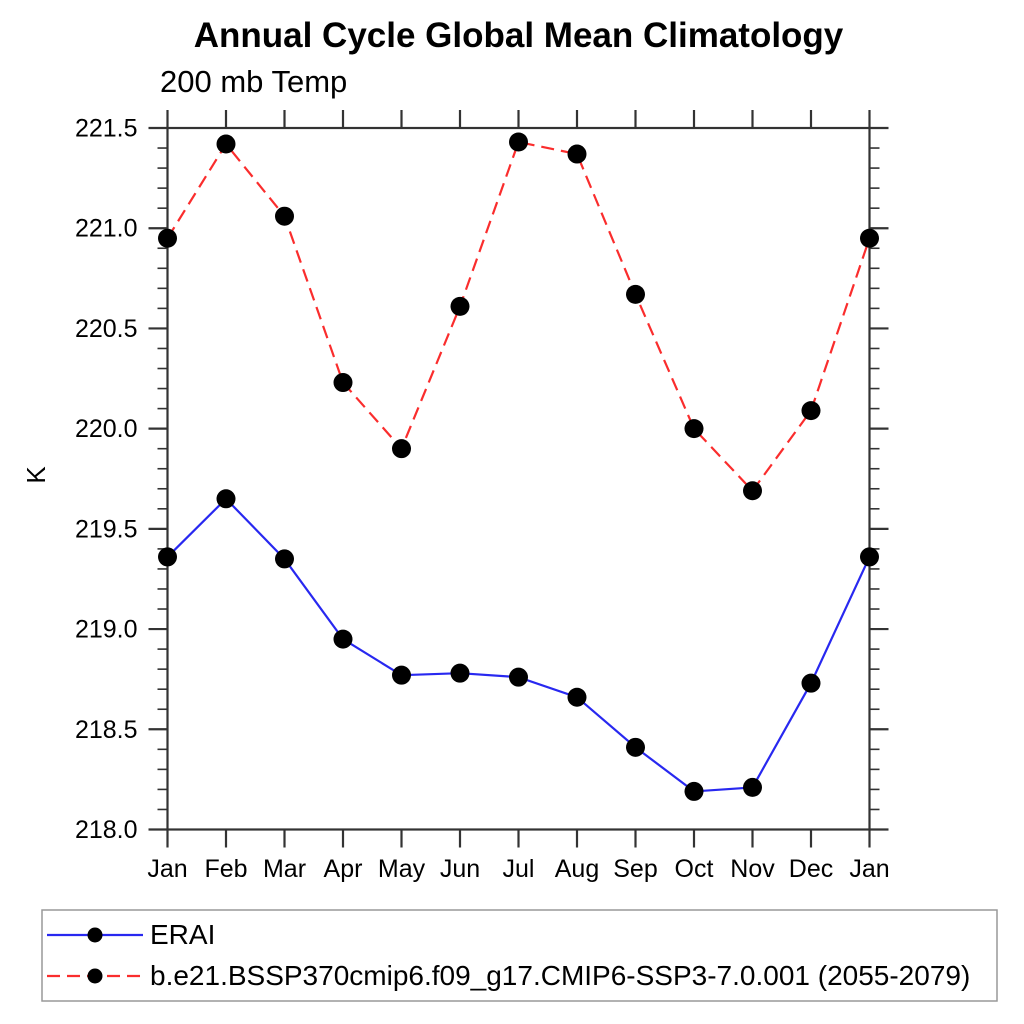  What do you see at coordinates (284, 869) in the screenshot?
I see `x-tick-label: Mar` at bounding box center [284, 869].